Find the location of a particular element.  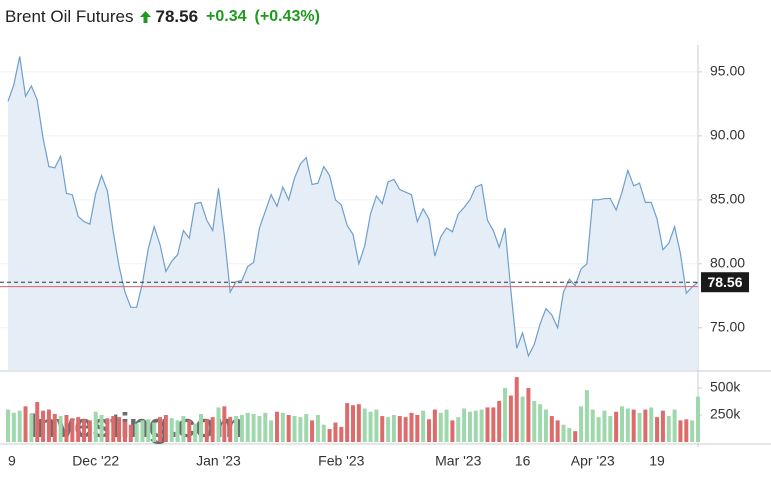

last-price: 78.56 is located at coordinates (177, 16).